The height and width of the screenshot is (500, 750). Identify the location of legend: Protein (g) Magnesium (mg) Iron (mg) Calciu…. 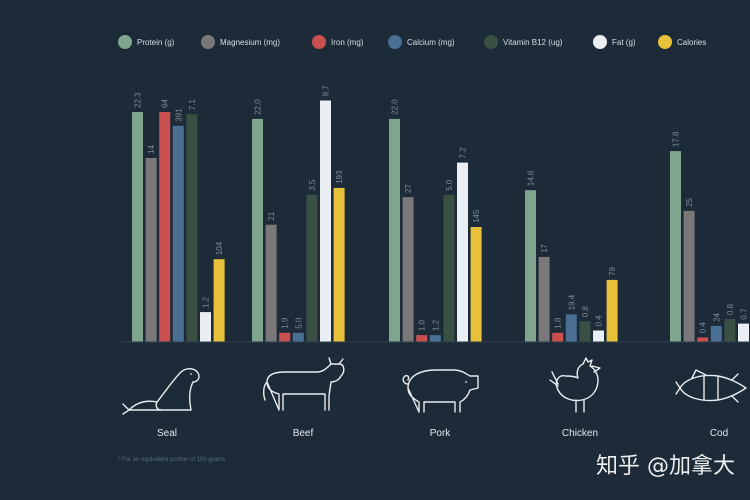
(412, 42).